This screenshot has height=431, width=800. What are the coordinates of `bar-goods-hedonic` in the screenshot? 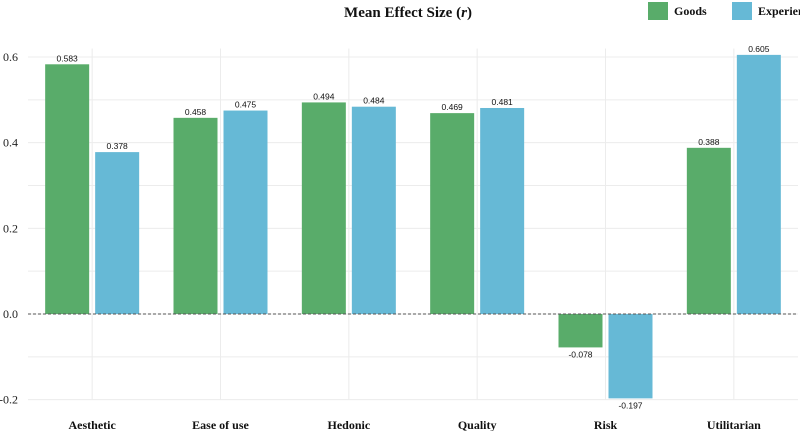 It's located at (323, 208).